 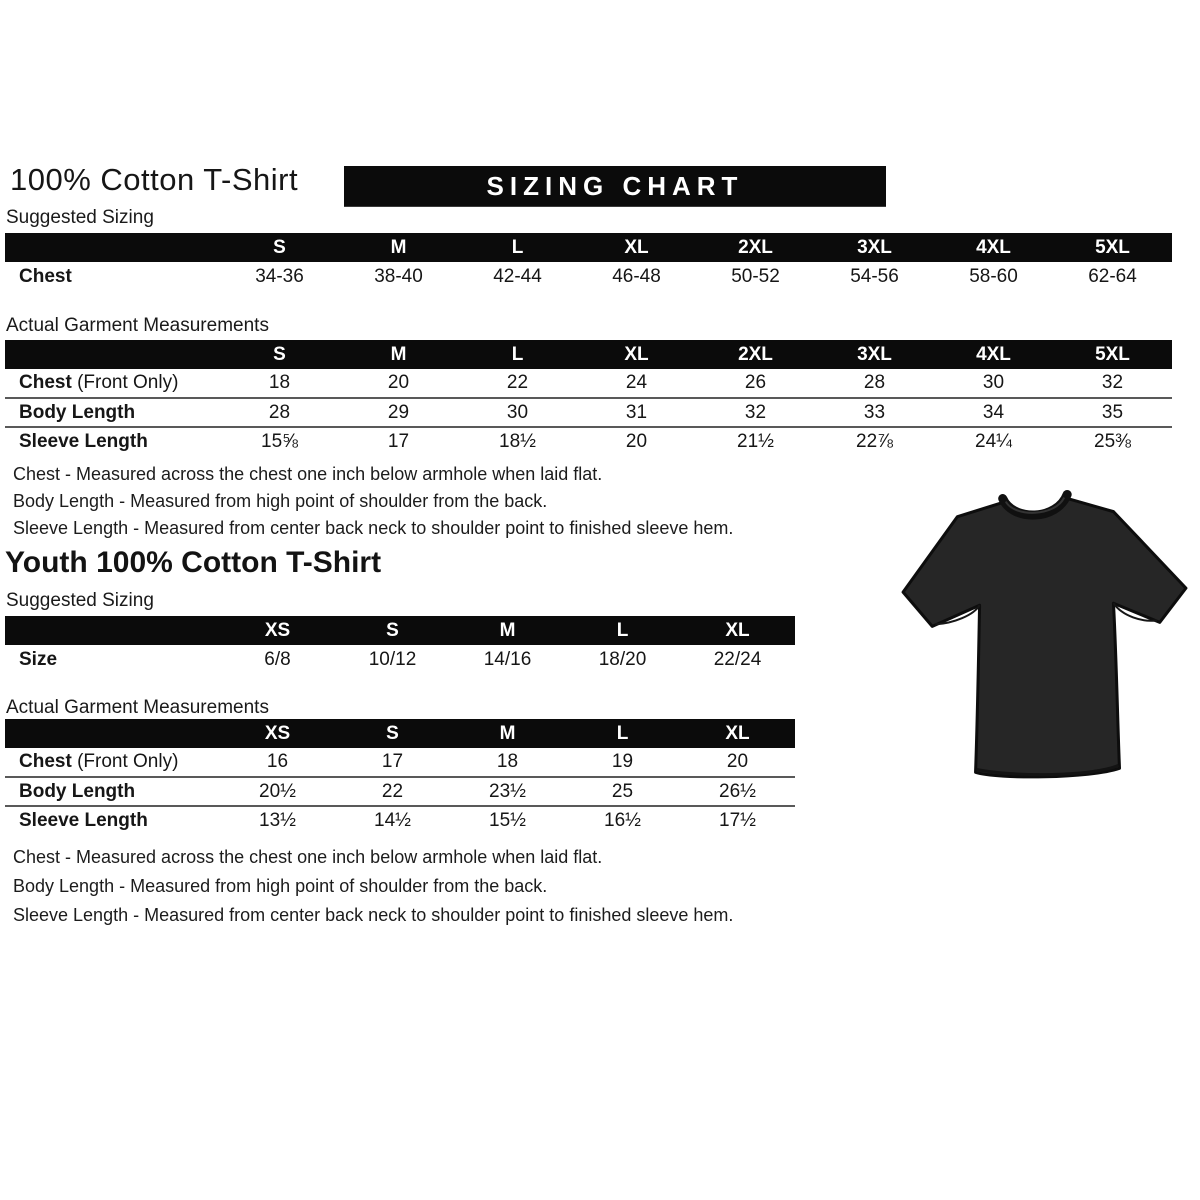 What do you see at coordinates (993, 441) in the screenshot?
I see `measurement-cell: 24¼` at bounding box center [993, 441].